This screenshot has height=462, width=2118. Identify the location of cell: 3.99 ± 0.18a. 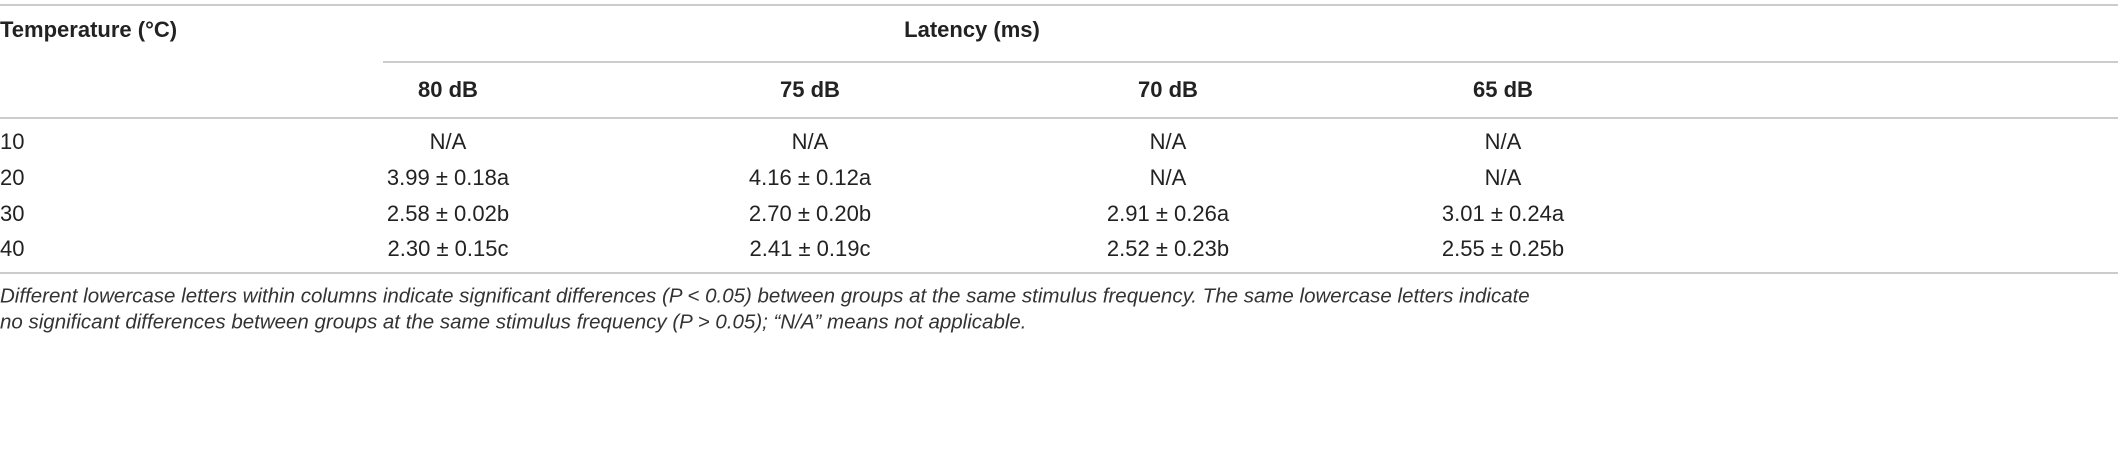
(448, 177).